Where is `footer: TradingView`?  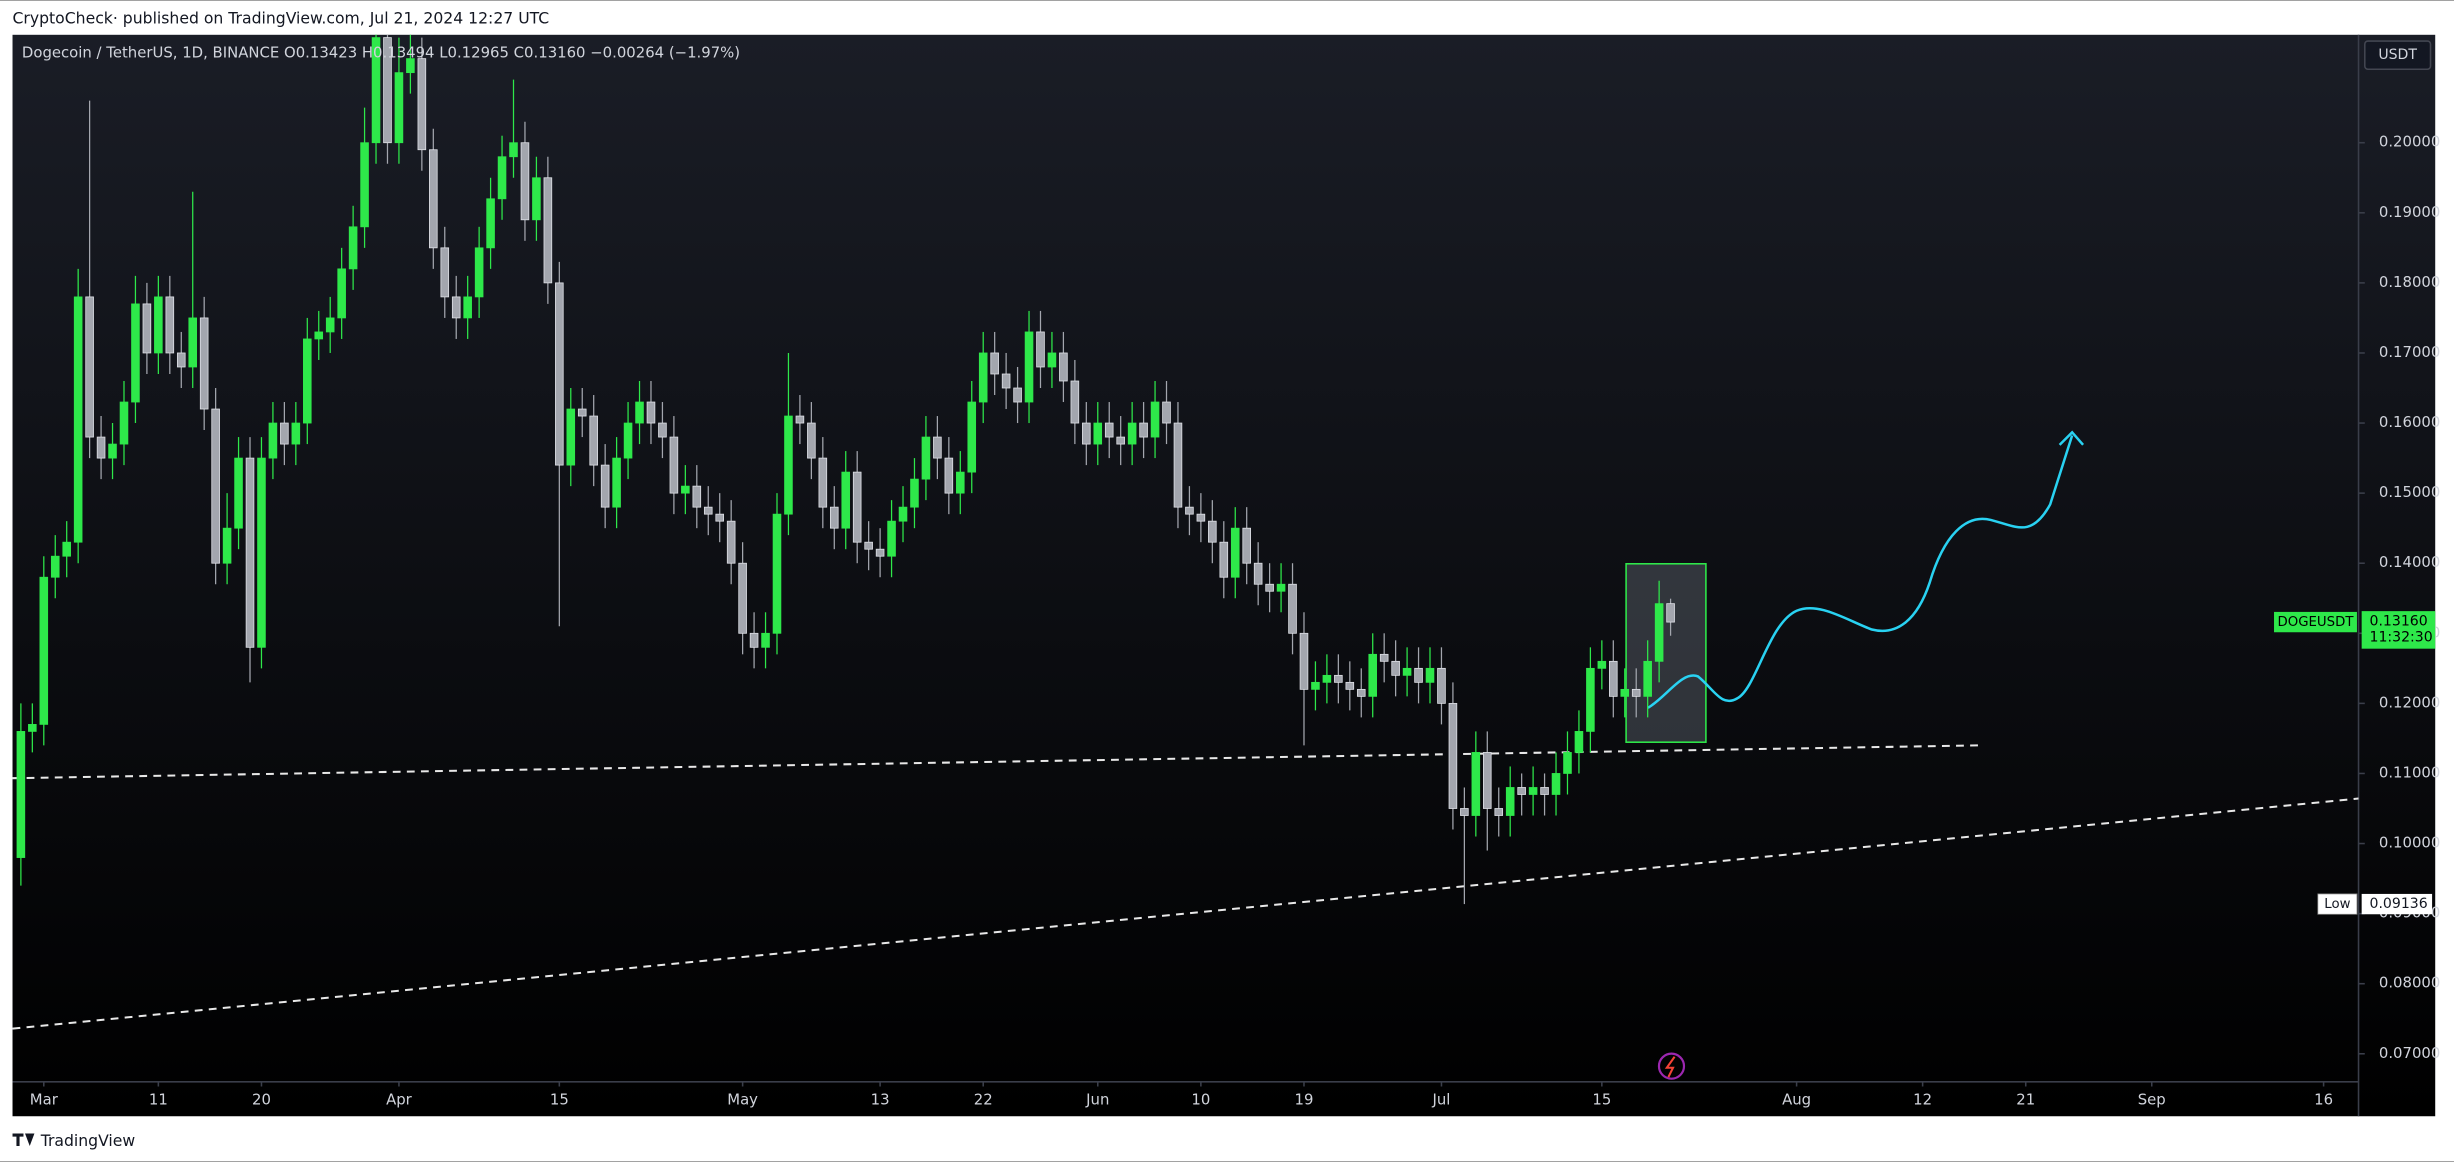 footer: TradingView is located at coordinates (74, 1140).